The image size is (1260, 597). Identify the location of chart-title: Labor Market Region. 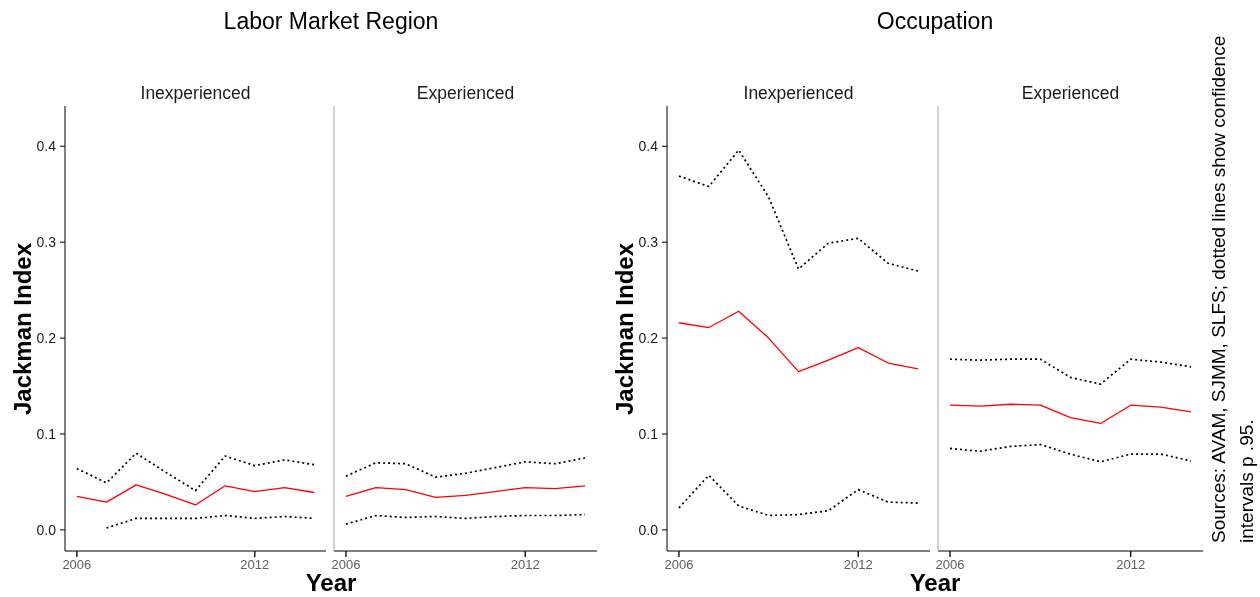
(331, 21).